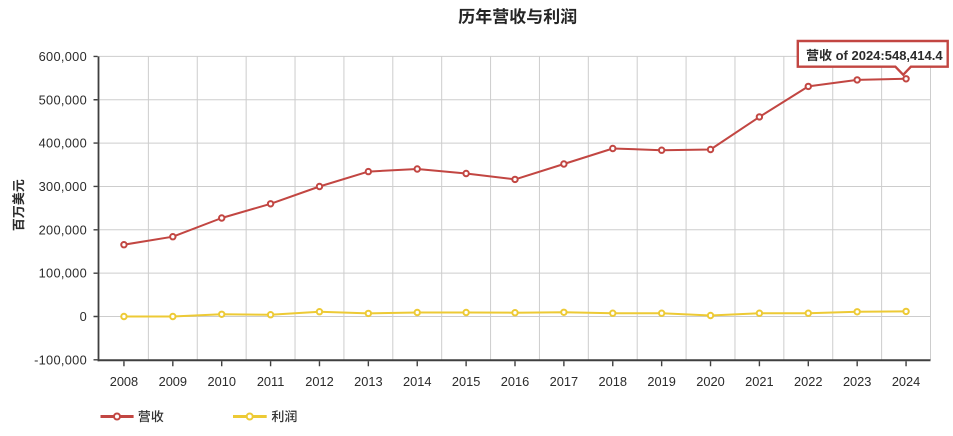 The height and width of the screenshot is (436, 953). I want to click on svg-text: 0, so click(83, 316).